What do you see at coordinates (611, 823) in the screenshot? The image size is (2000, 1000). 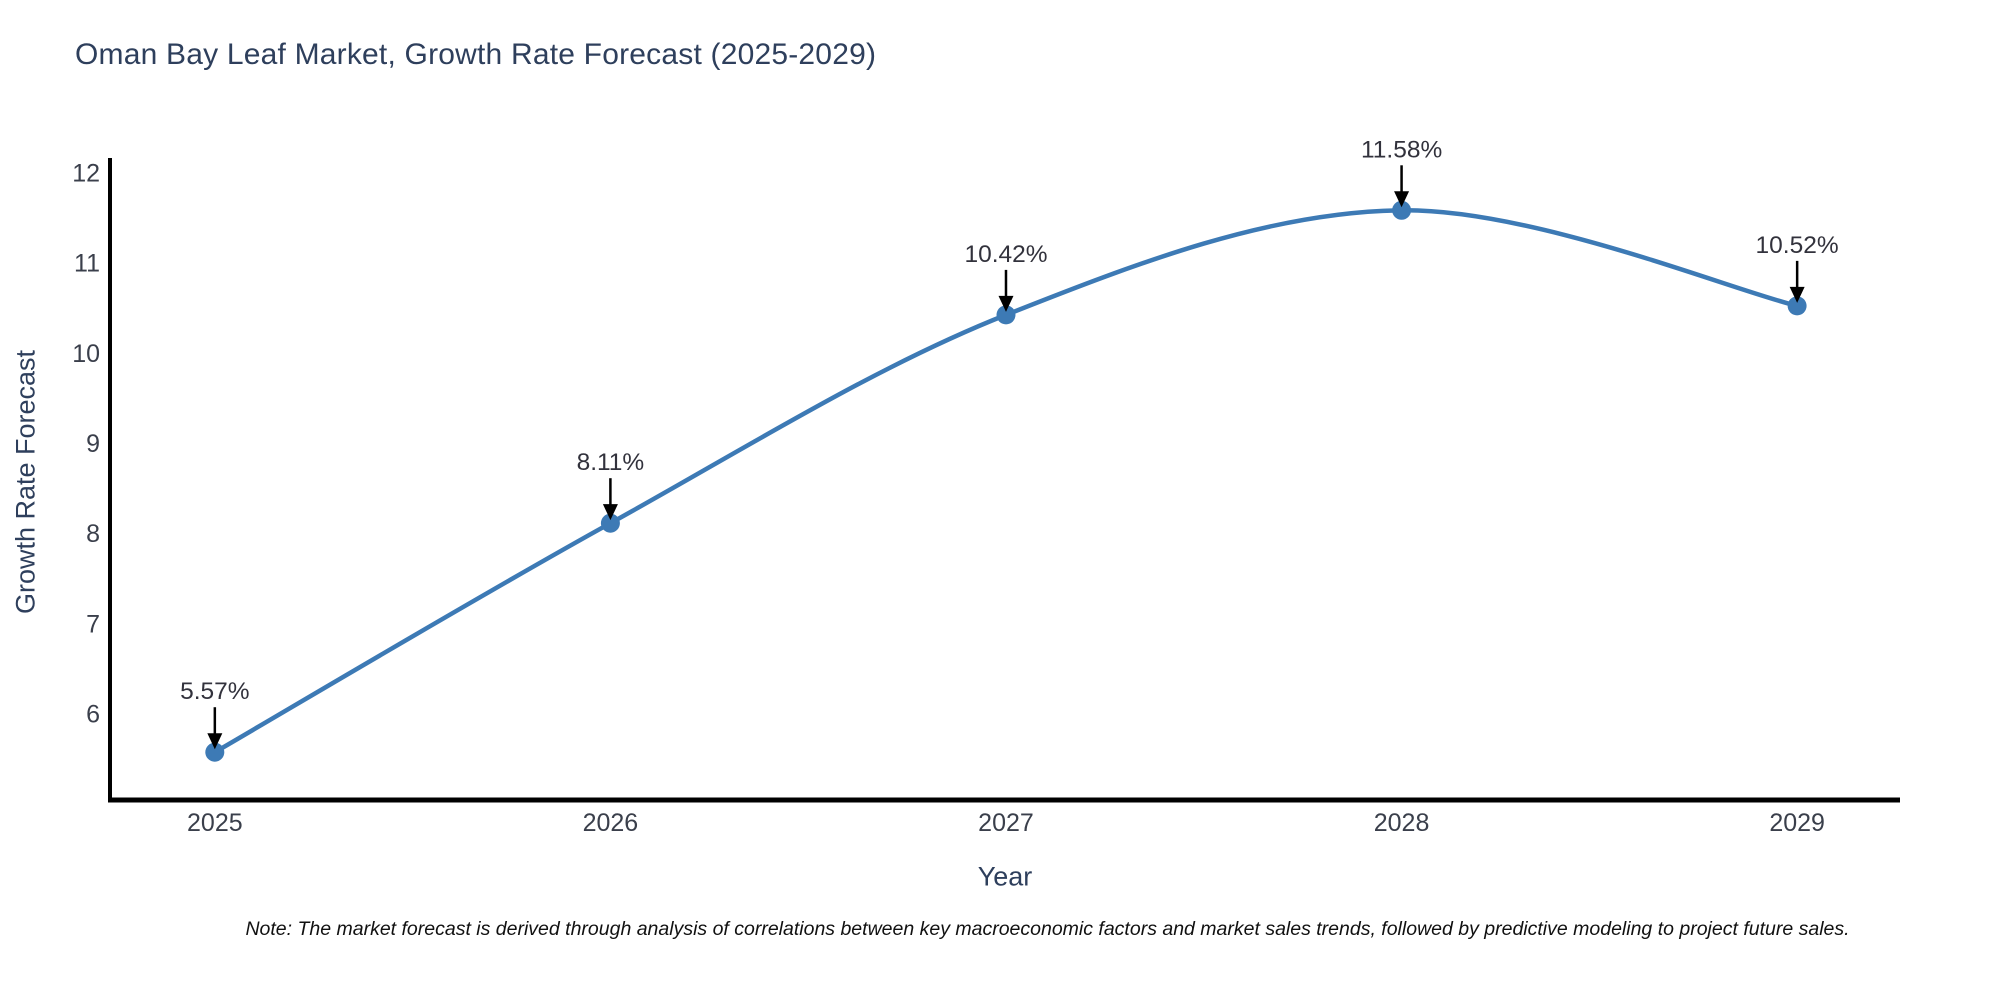 I see `x-tick-label: 2026` at bounding box center [611, 823].